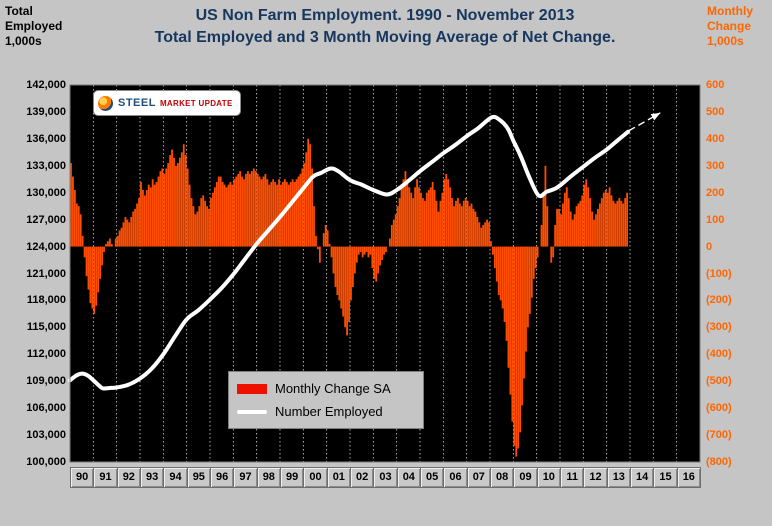 This screenshot has height=526, width=772. What do you see at coordinates (33, 26) in the screenshot?
I see `left-axis-header: Total Employed 1,000s` at bounding box center [33, 26].